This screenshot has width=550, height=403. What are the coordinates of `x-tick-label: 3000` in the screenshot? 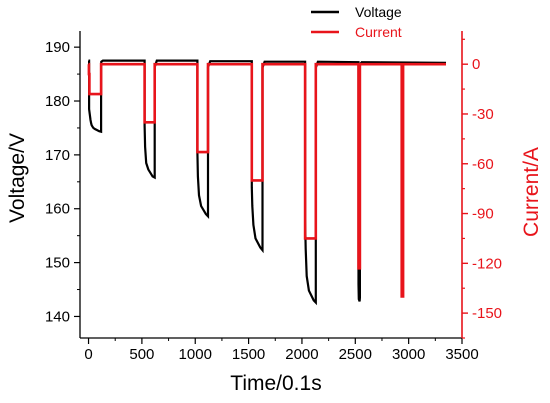 It's located at (408, 354).